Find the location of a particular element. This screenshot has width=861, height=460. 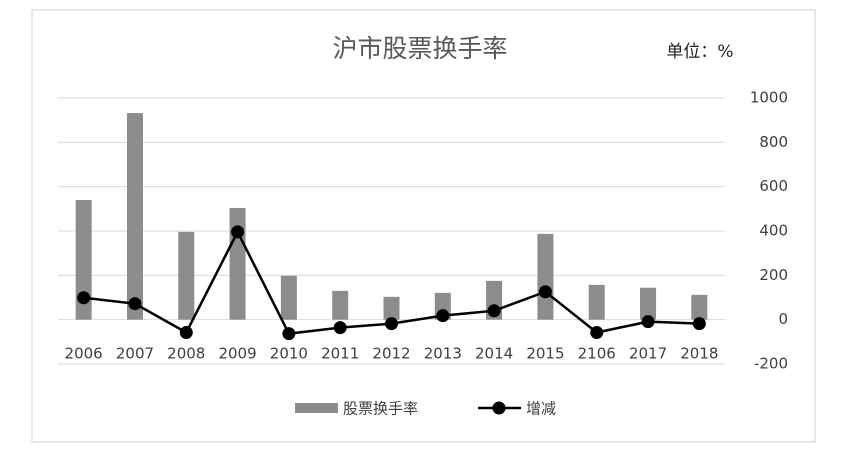

y-tick-label: 800 is located at coordinates (773, 142).